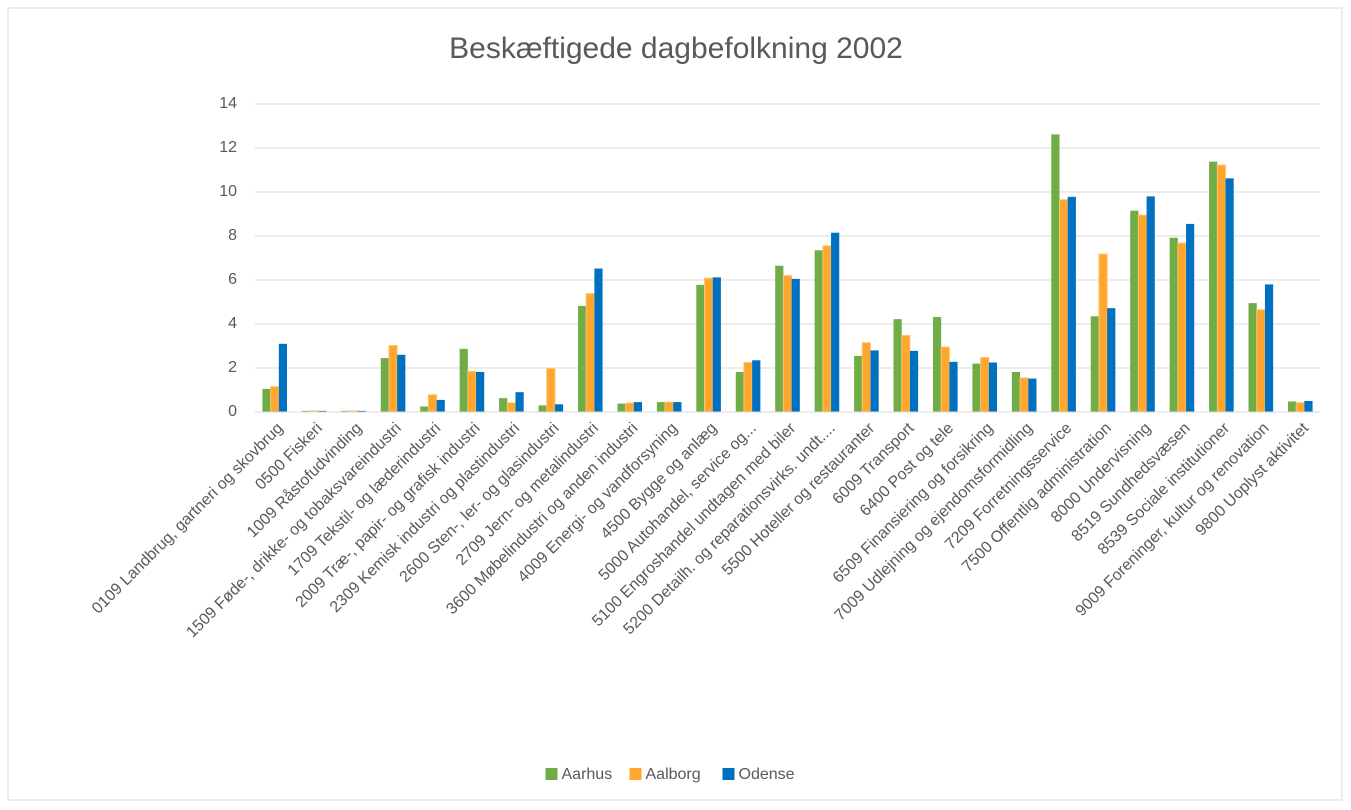 Image resolution: width=1351 pixels, height=810 pixels. I want to click on legend-label: Odense, so click(767, 774).